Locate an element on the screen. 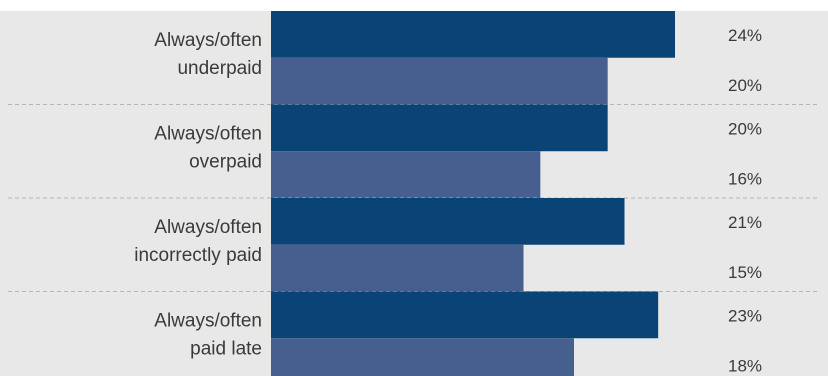 This screenshot has width=828, height=376. value-label: 18% is located at coordinates (745, 365).